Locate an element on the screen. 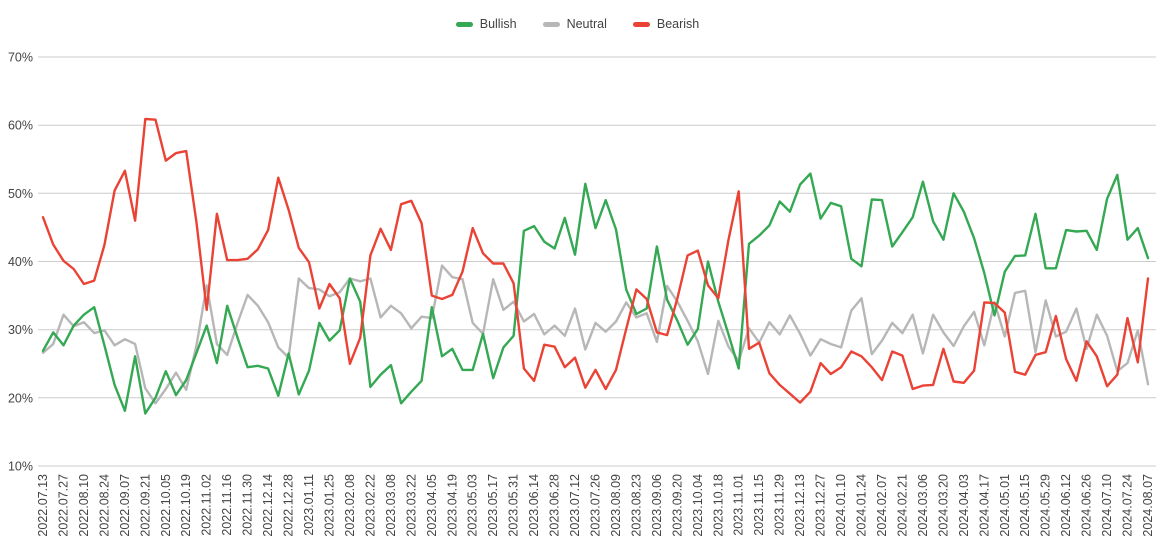  x-axis-label: 2022.08.24 is located at coordinates (104, 505).